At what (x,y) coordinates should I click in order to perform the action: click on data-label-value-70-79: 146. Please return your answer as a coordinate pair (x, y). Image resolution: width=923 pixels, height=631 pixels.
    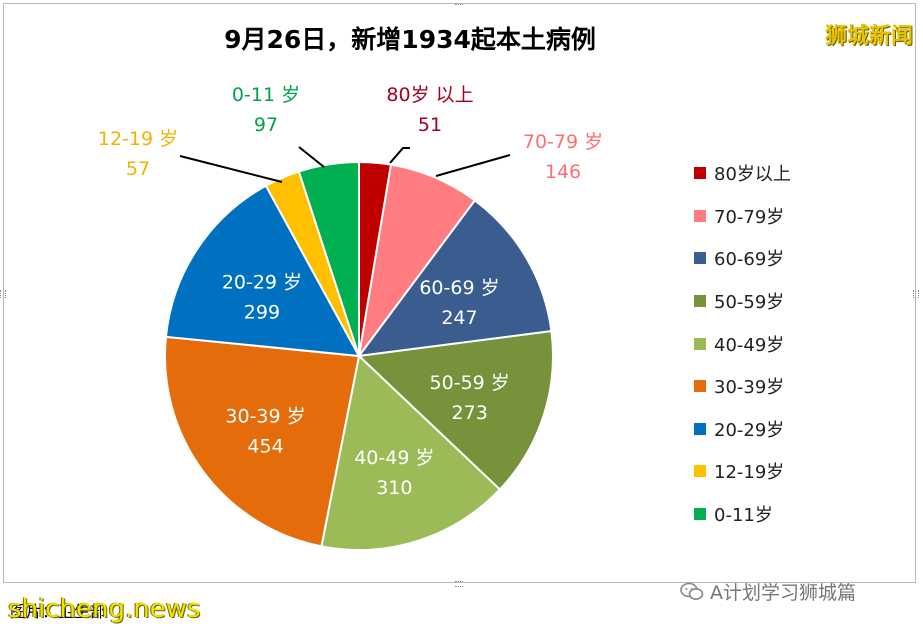
    Looking at the image, I should click on (563, 172).